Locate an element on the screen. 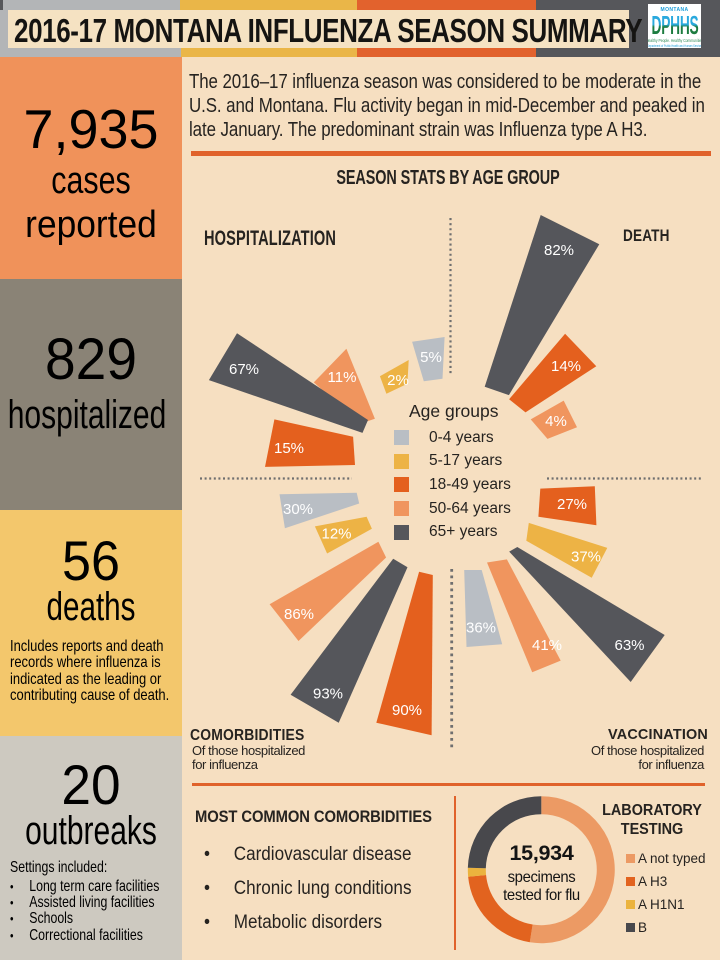  svg-text: 27% is located at coordinates (572, 504).